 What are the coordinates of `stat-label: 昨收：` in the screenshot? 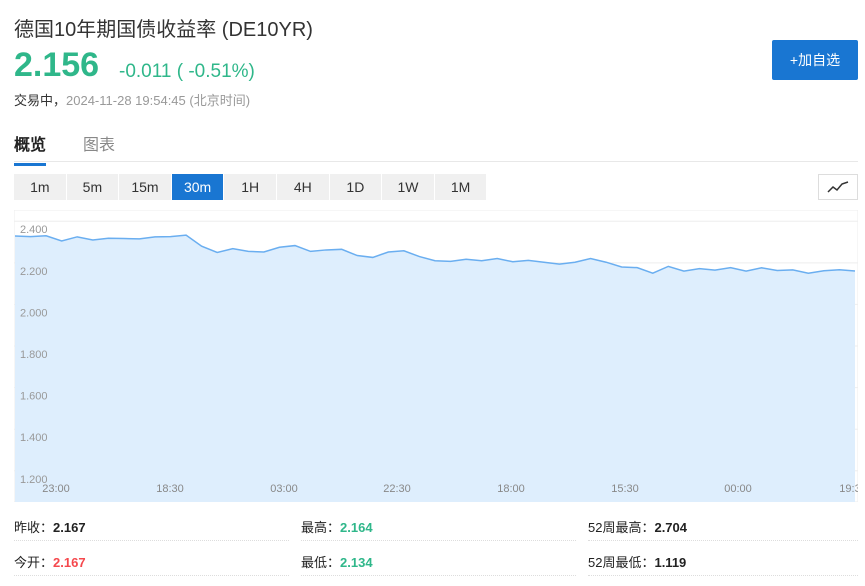 It's located at (34, 527).